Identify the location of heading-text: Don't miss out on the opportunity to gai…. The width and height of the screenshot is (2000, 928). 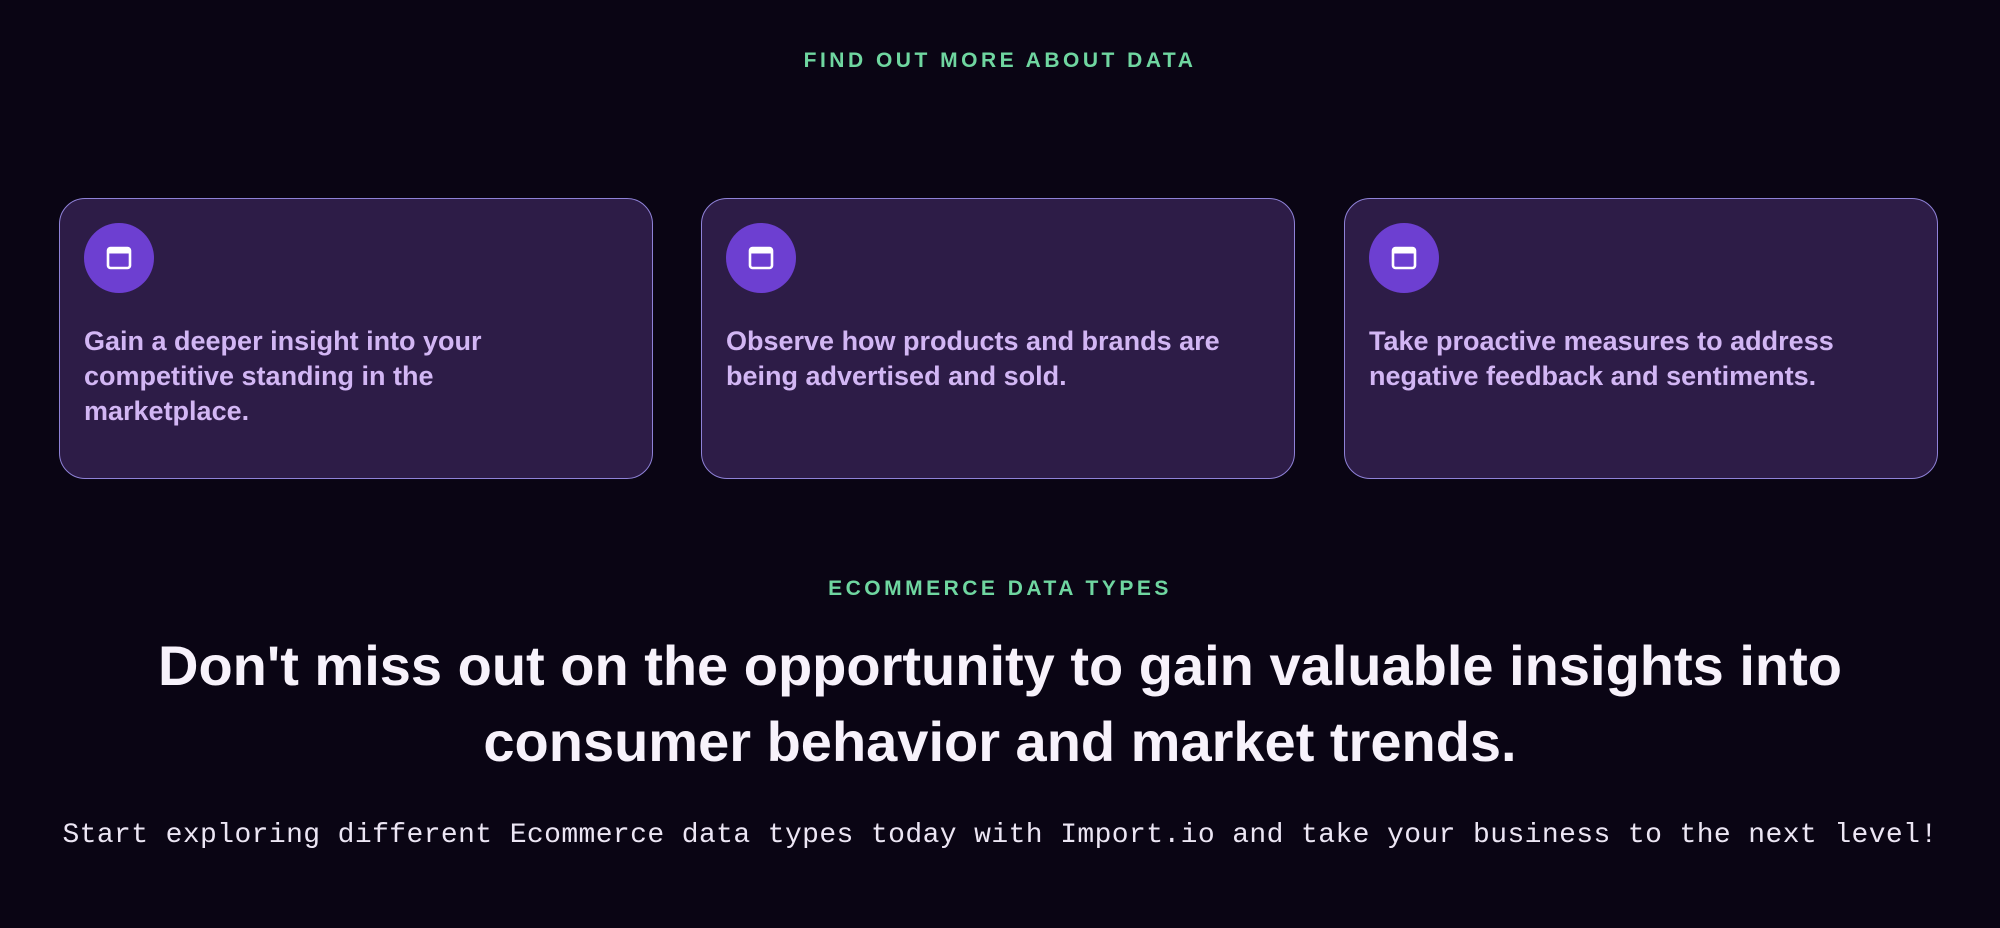
(1000, 703).